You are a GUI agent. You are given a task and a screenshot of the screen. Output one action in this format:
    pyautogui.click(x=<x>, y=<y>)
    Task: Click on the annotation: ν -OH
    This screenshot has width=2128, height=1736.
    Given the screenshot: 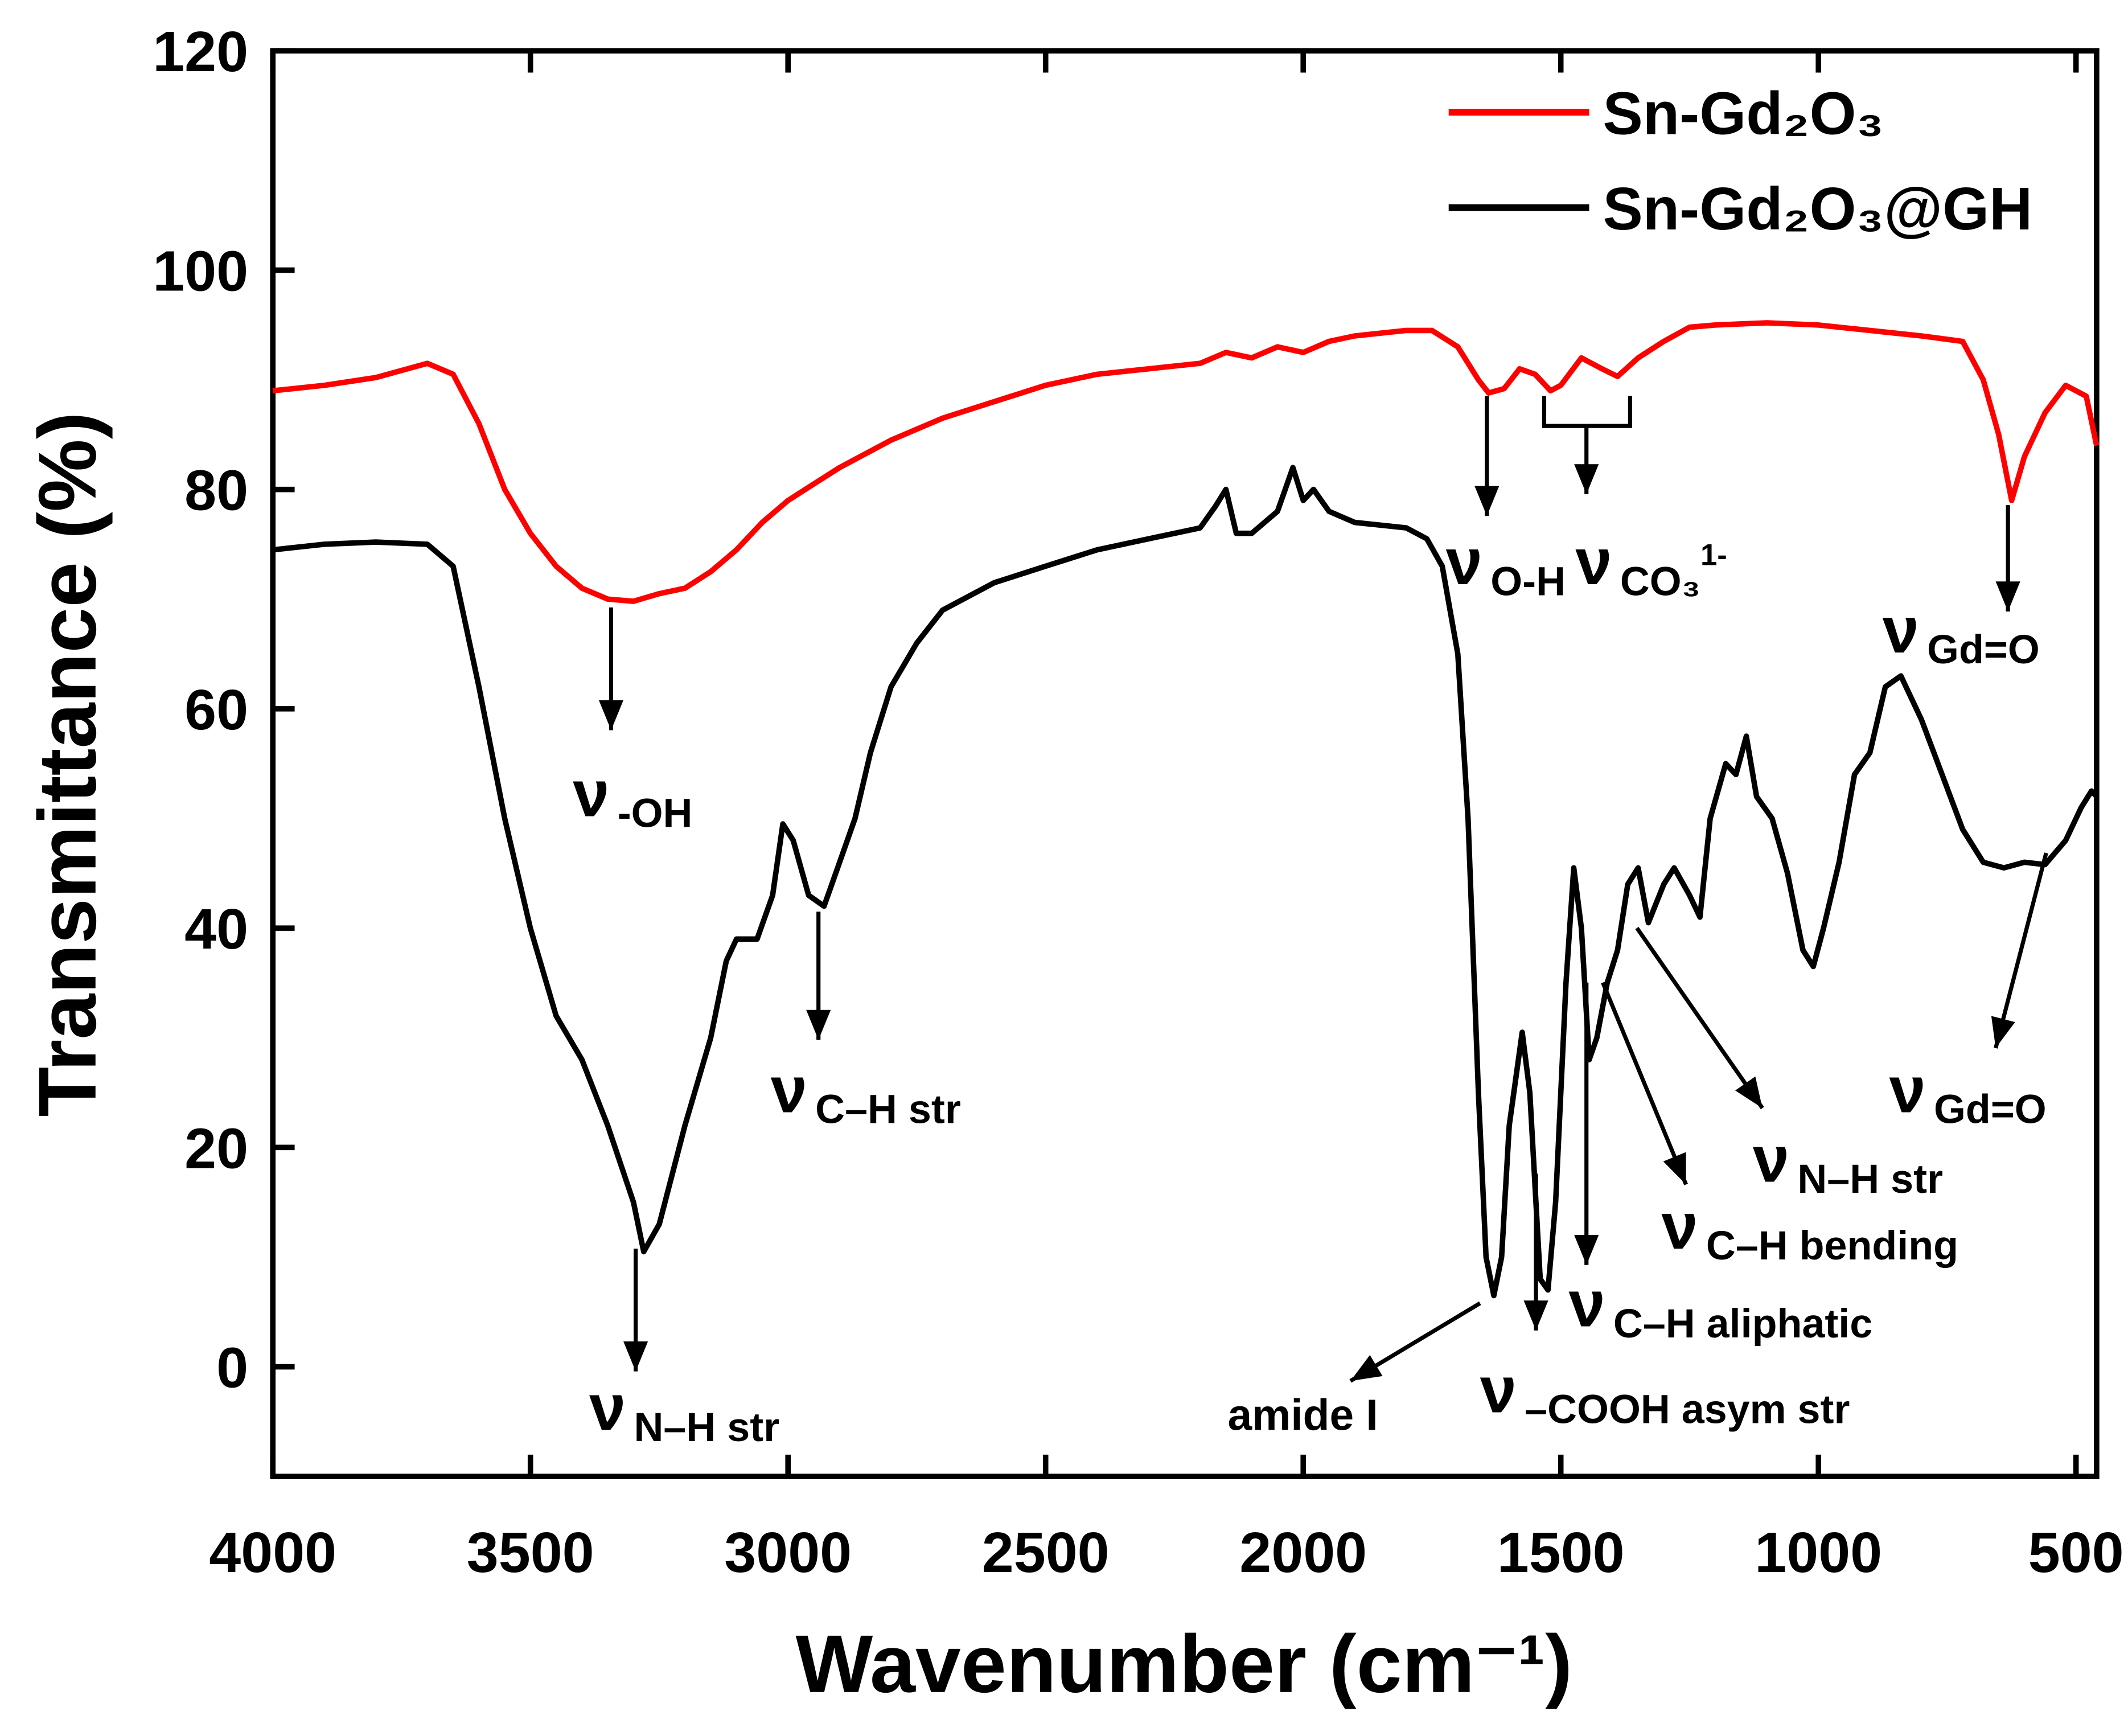 What is the action you would take?
    pyautogui.click(x=632, y=796)
    